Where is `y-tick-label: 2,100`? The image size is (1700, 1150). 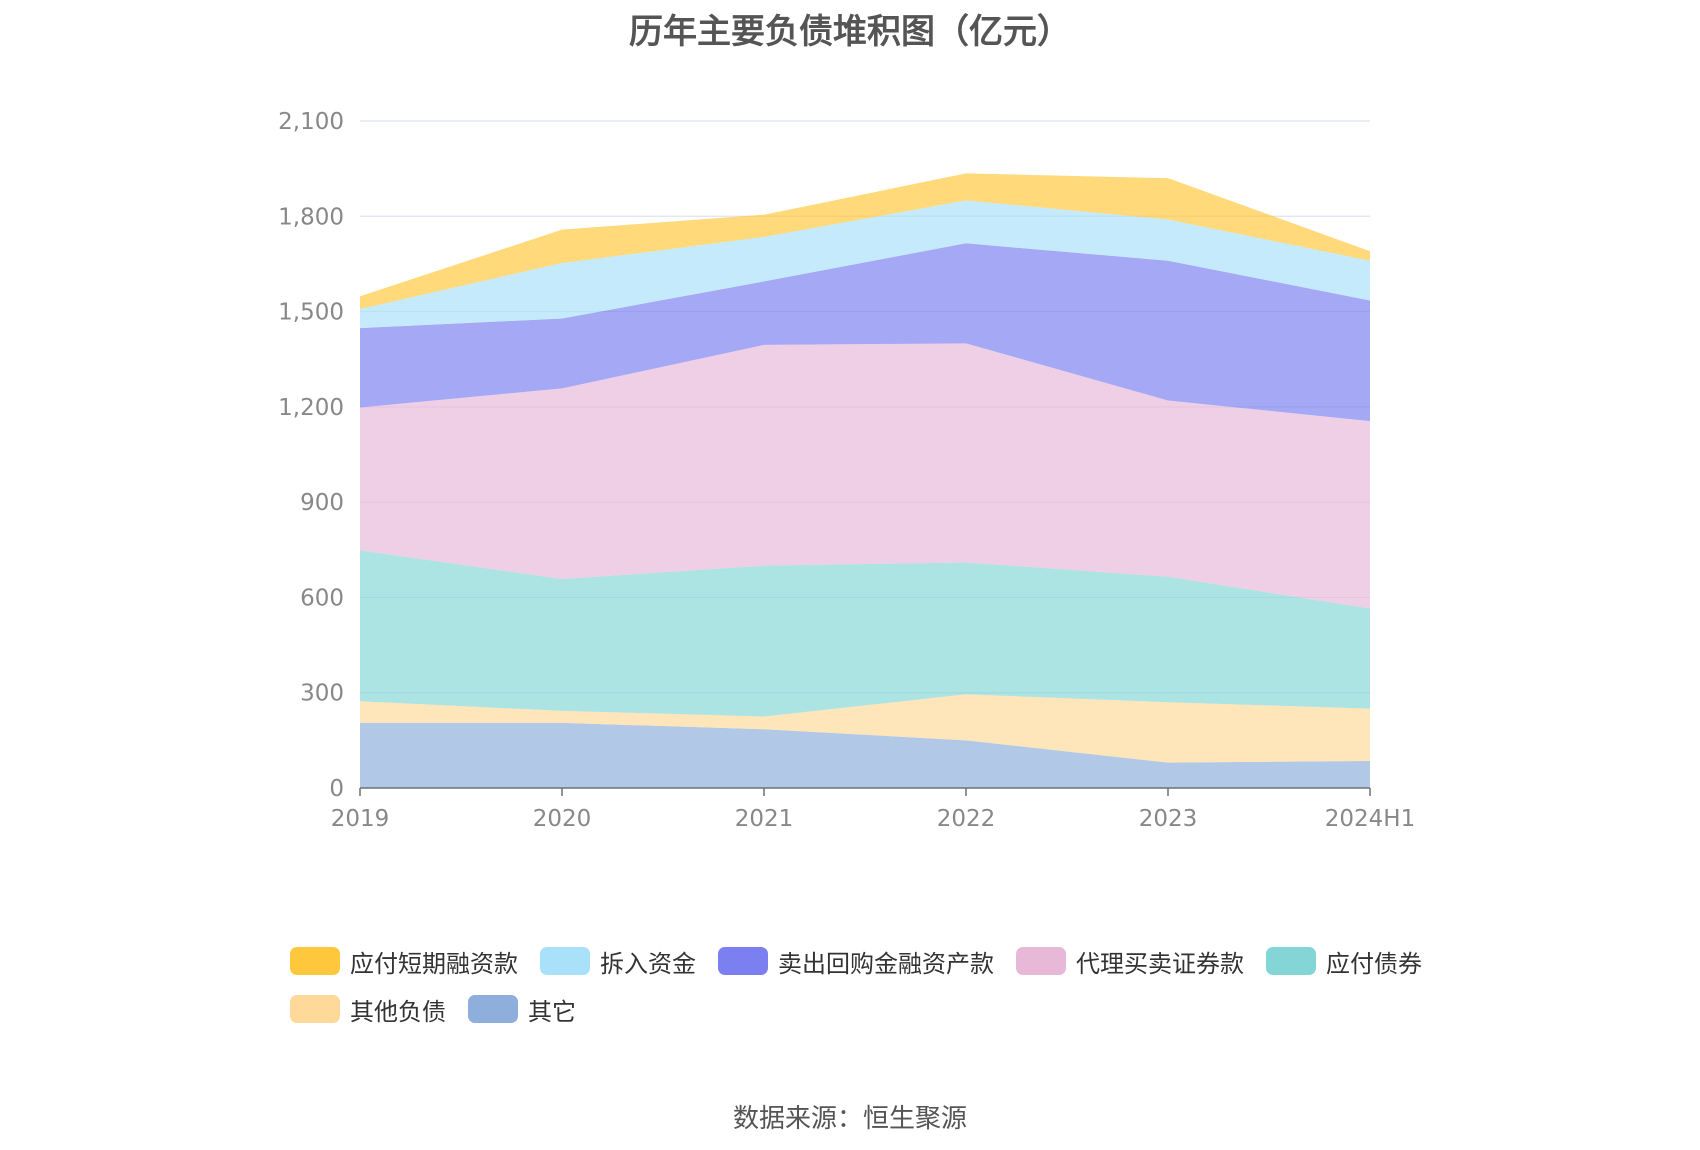
y-tick-label: 2,100 is located at coordinates (311, 122).